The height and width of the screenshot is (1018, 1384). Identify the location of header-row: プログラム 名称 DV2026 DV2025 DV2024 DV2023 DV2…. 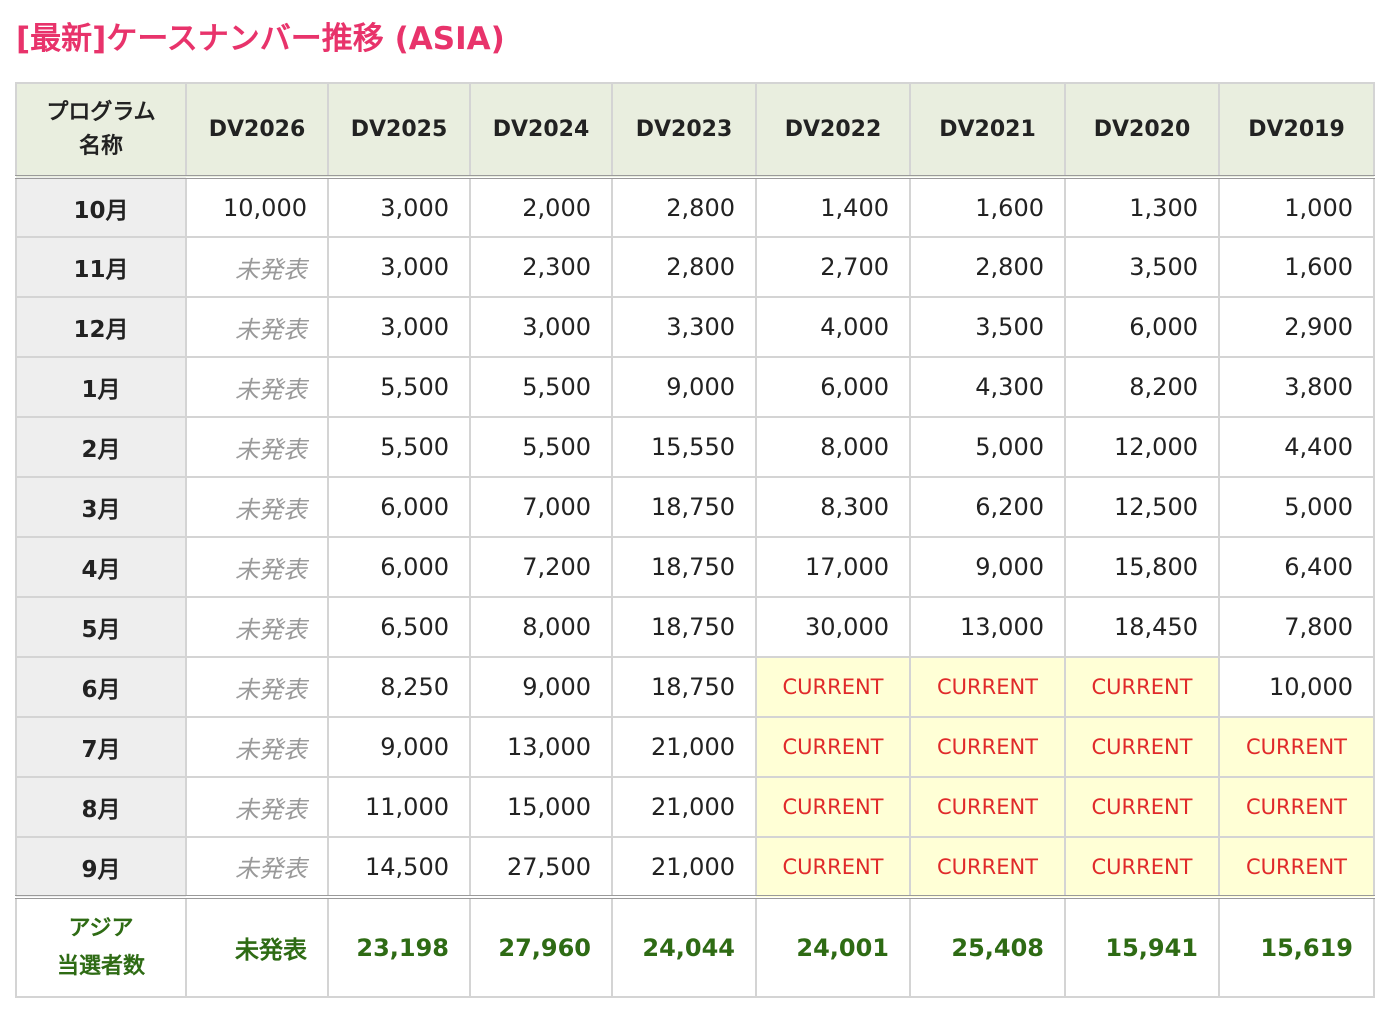
(695, 130).